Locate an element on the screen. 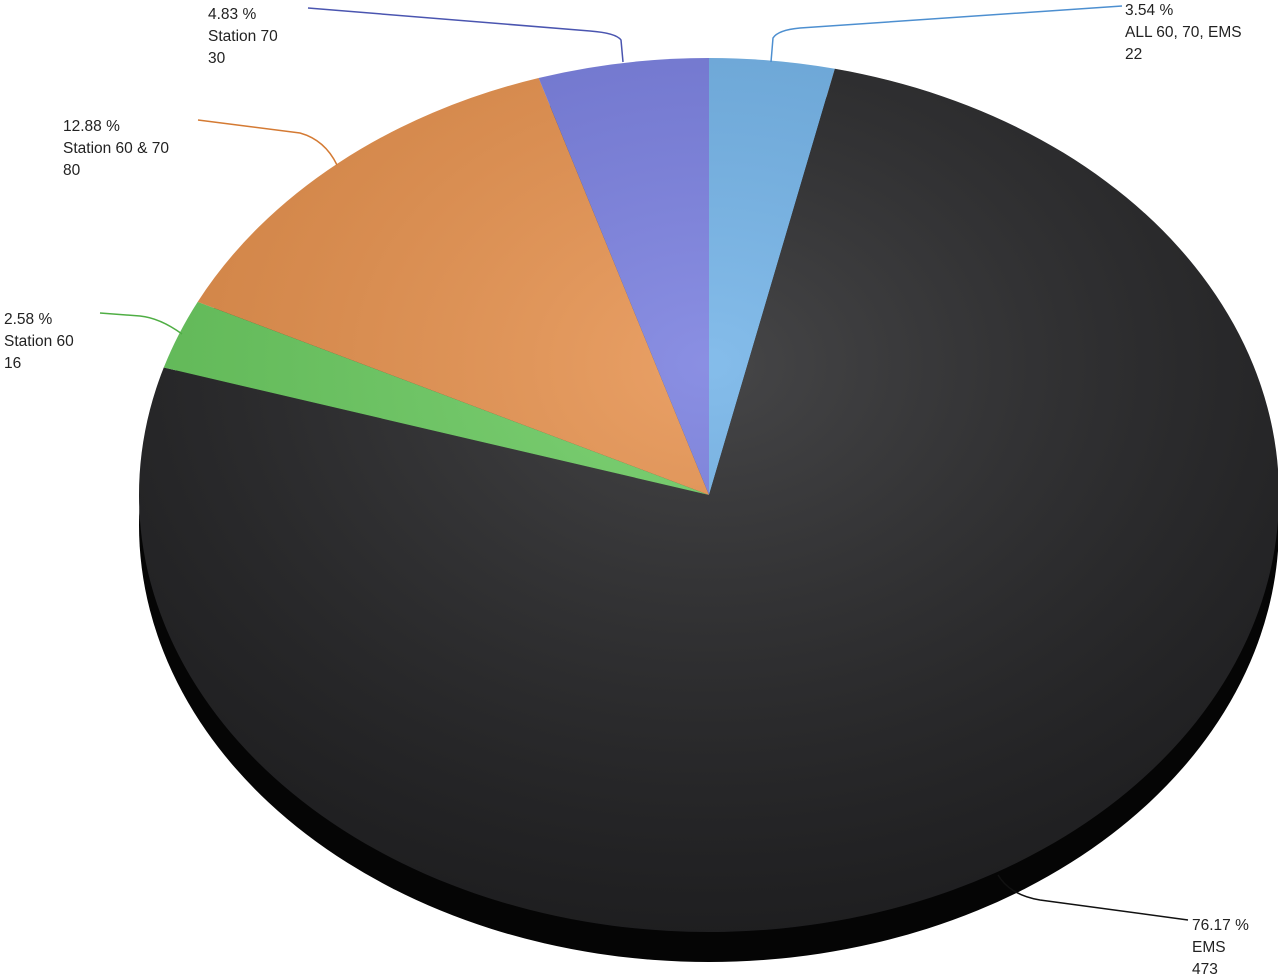  slice-name: Station 60 & 70 is located at coordinates (116, 148).